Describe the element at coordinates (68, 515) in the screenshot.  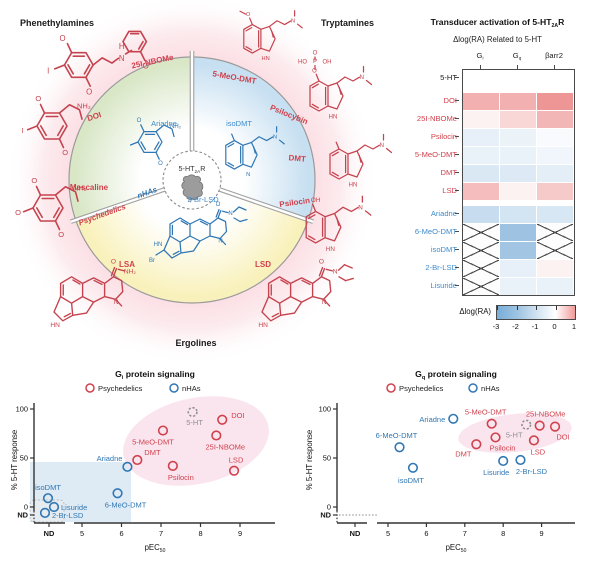
I see `point-label-2-br-lsd: 2-Br-LSD` at that location.